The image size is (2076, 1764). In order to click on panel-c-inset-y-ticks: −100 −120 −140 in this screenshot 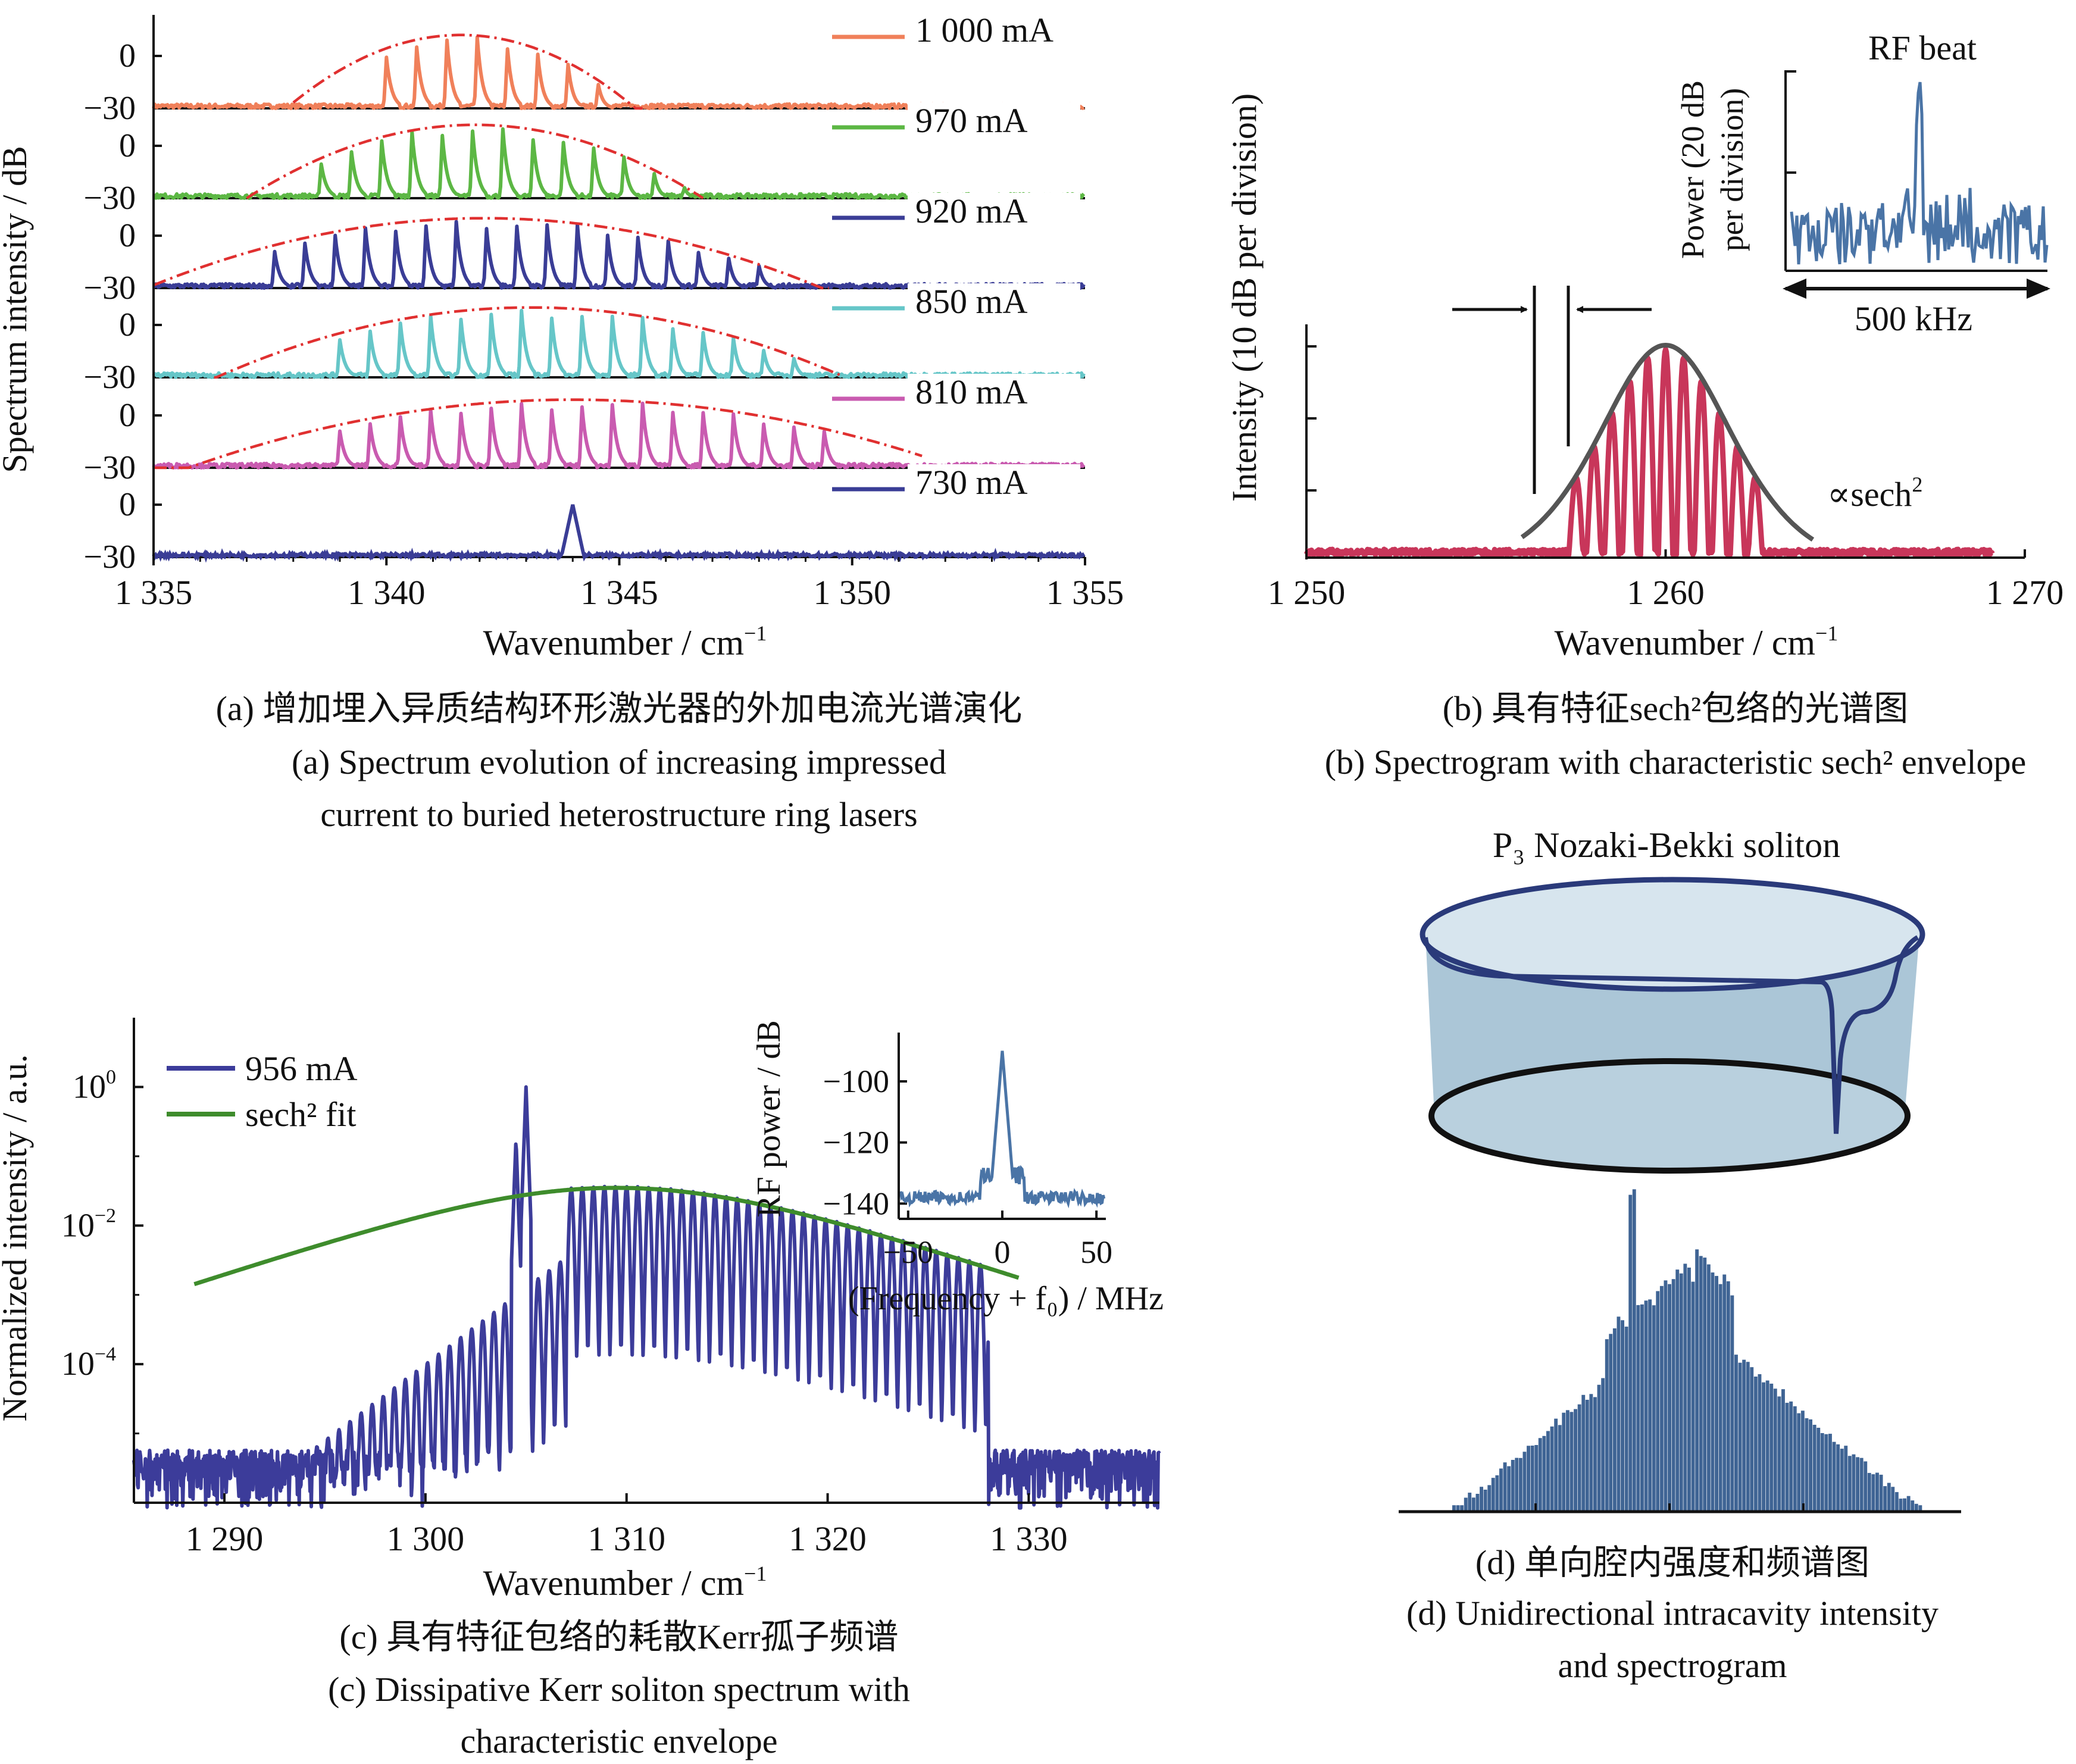, I will do `click(865, 1142)`.